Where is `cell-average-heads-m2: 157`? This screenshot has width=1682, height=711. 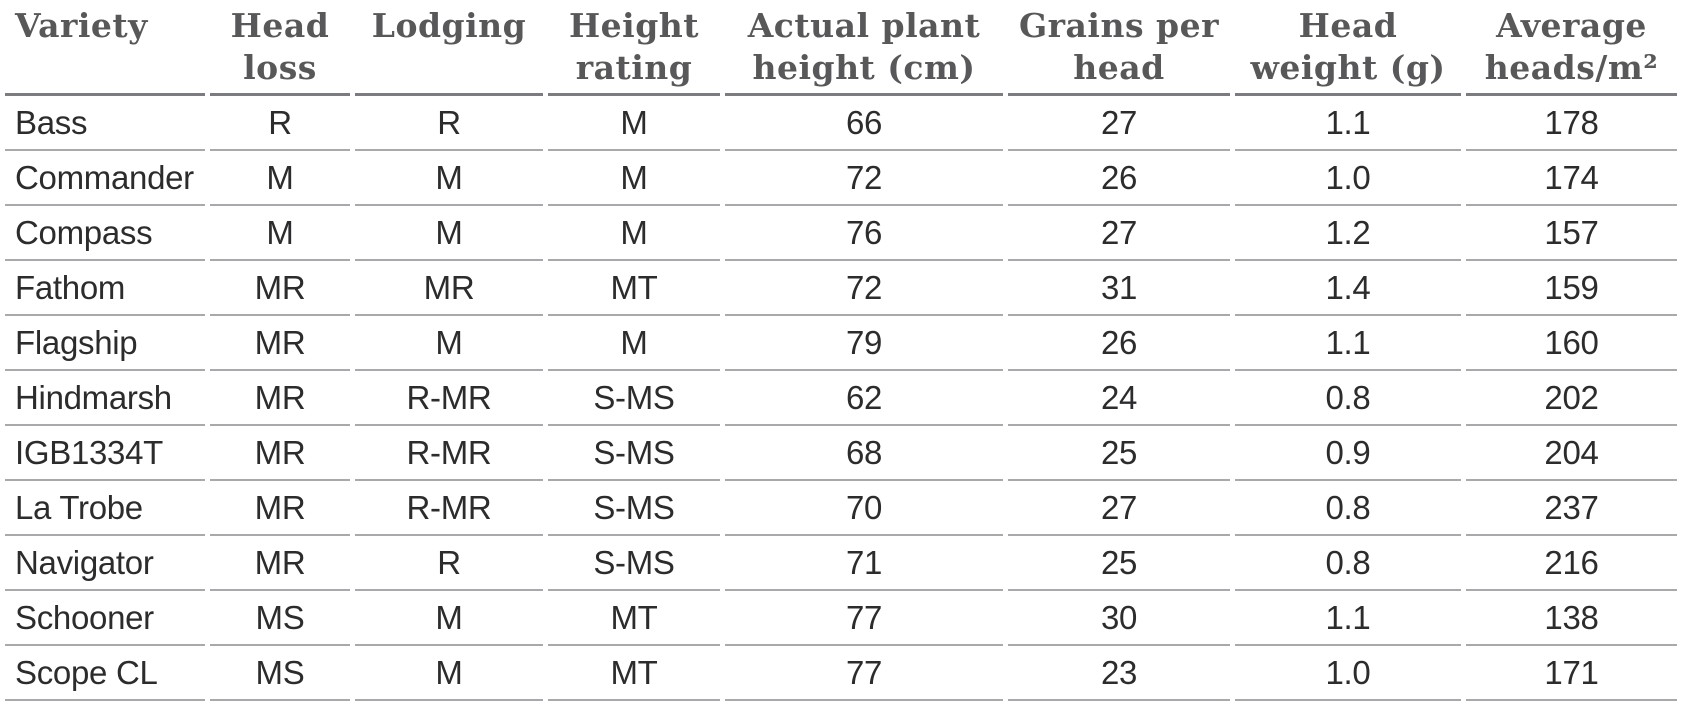
cell-average-heads-m2: 157 is located at coordinates (1571, 233).